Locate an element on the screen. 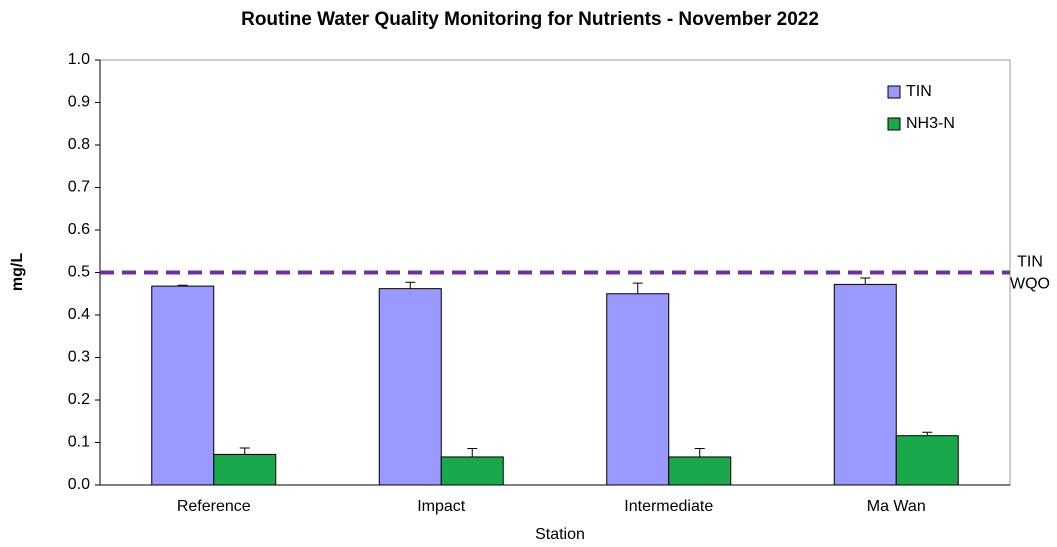  y-tick-label: 0.3 is located at coordinates (79, 357).